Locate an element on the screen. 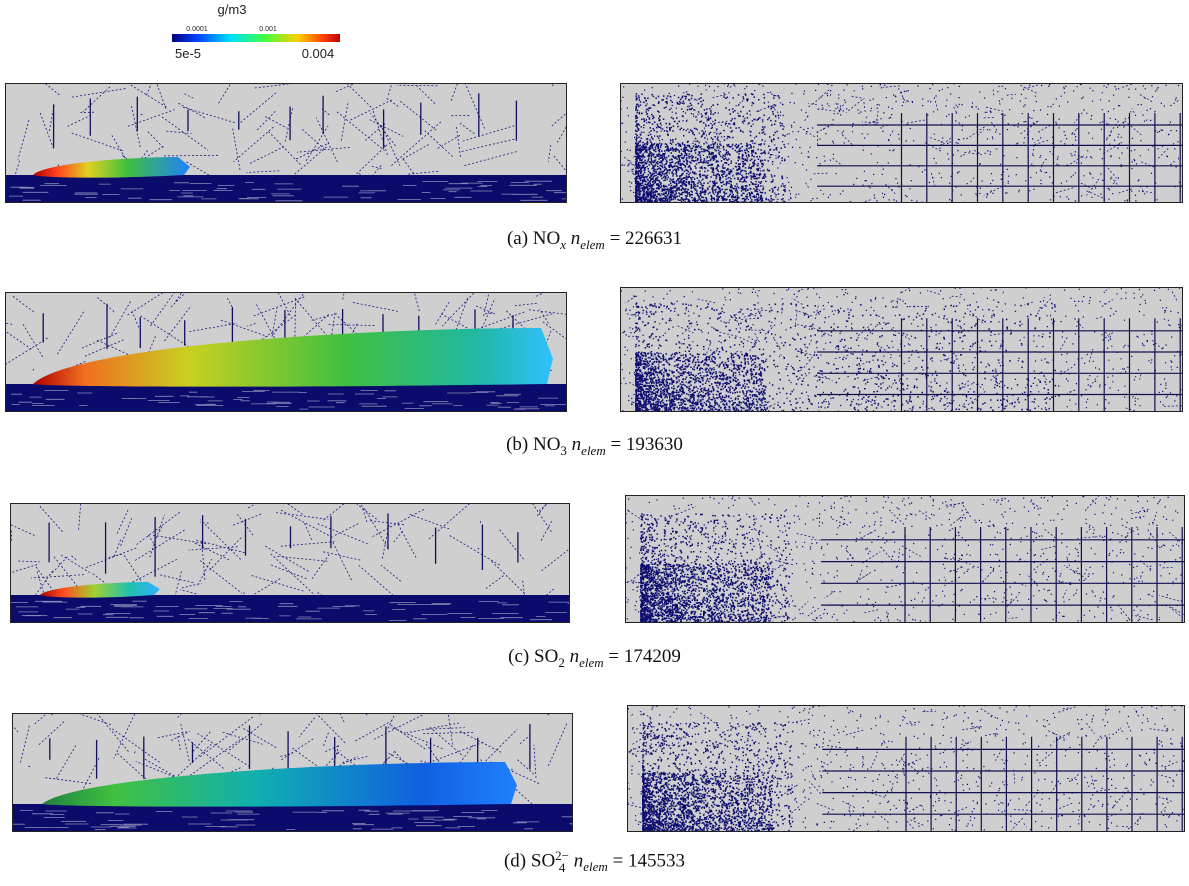 The height and width of the screenshot is (886, 1189). species-subscript: 4 is located at coordinates (562, 867).